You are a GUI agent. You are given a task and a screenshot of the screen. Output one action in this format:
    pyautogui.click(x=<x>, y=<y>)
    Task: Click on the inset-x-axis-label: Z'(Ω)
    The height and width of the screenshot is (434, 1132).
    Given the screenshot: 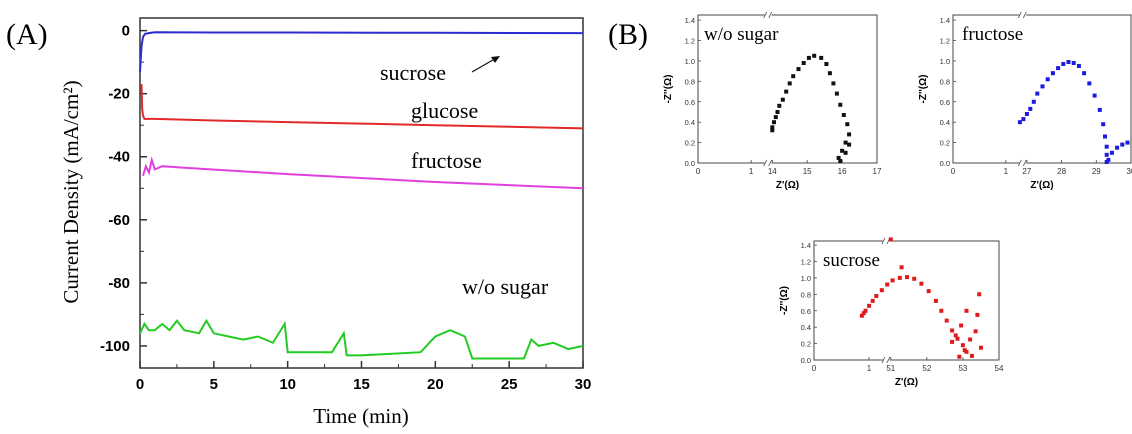 What is the action you would take?
    pyautogui.click(x=906, y=382)
    